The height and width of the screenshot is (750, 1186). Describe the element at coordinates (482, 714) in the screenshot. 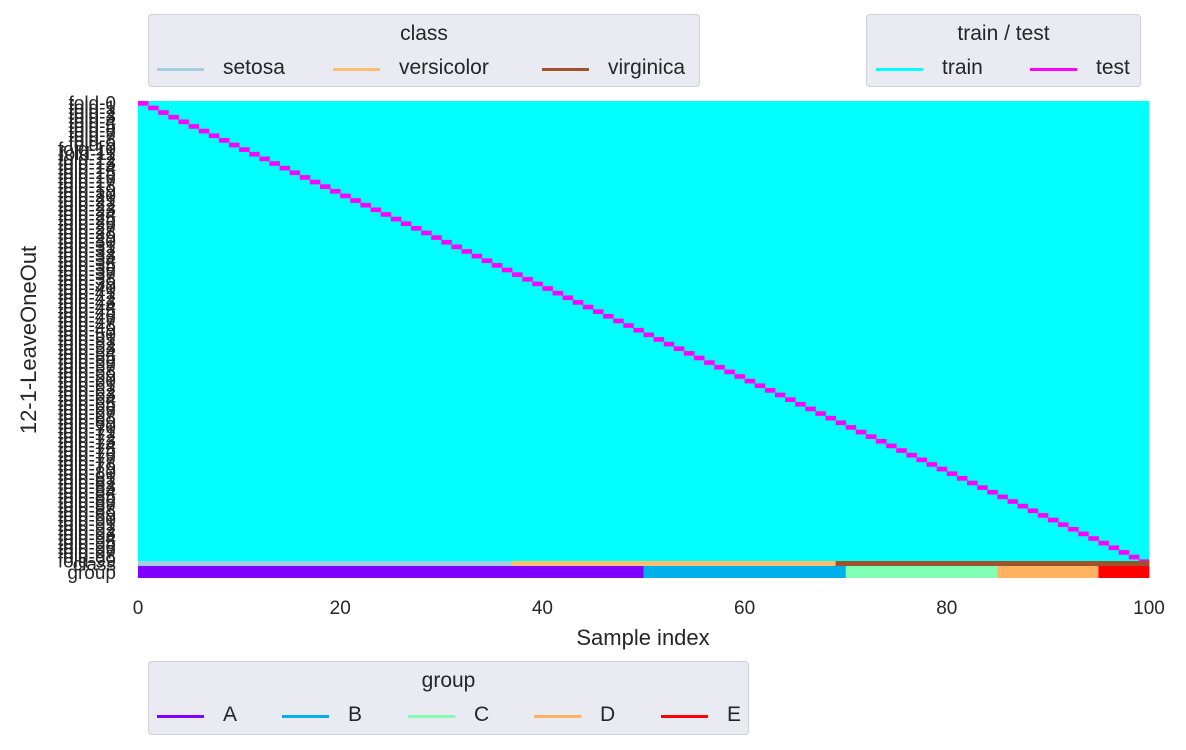

I see `legend-label: C` at that location.